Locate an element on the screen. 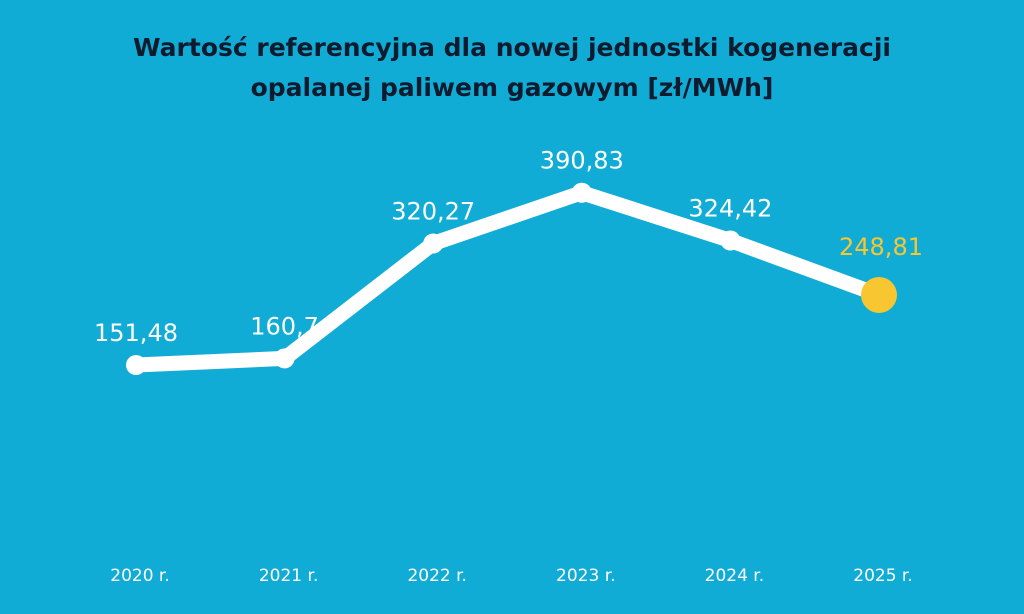 The height and width of the screenshot is (614, 1024). x-tick-label-2: 2022 r. is located at coordinates (437, 576).